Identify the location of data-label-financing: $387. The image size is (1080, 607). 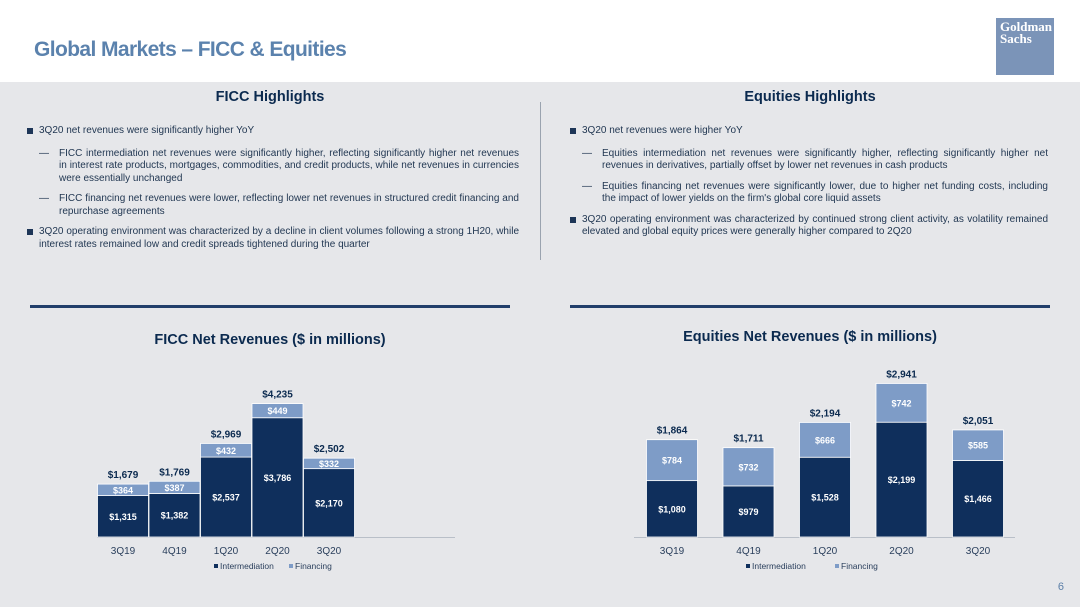
(174, 488).